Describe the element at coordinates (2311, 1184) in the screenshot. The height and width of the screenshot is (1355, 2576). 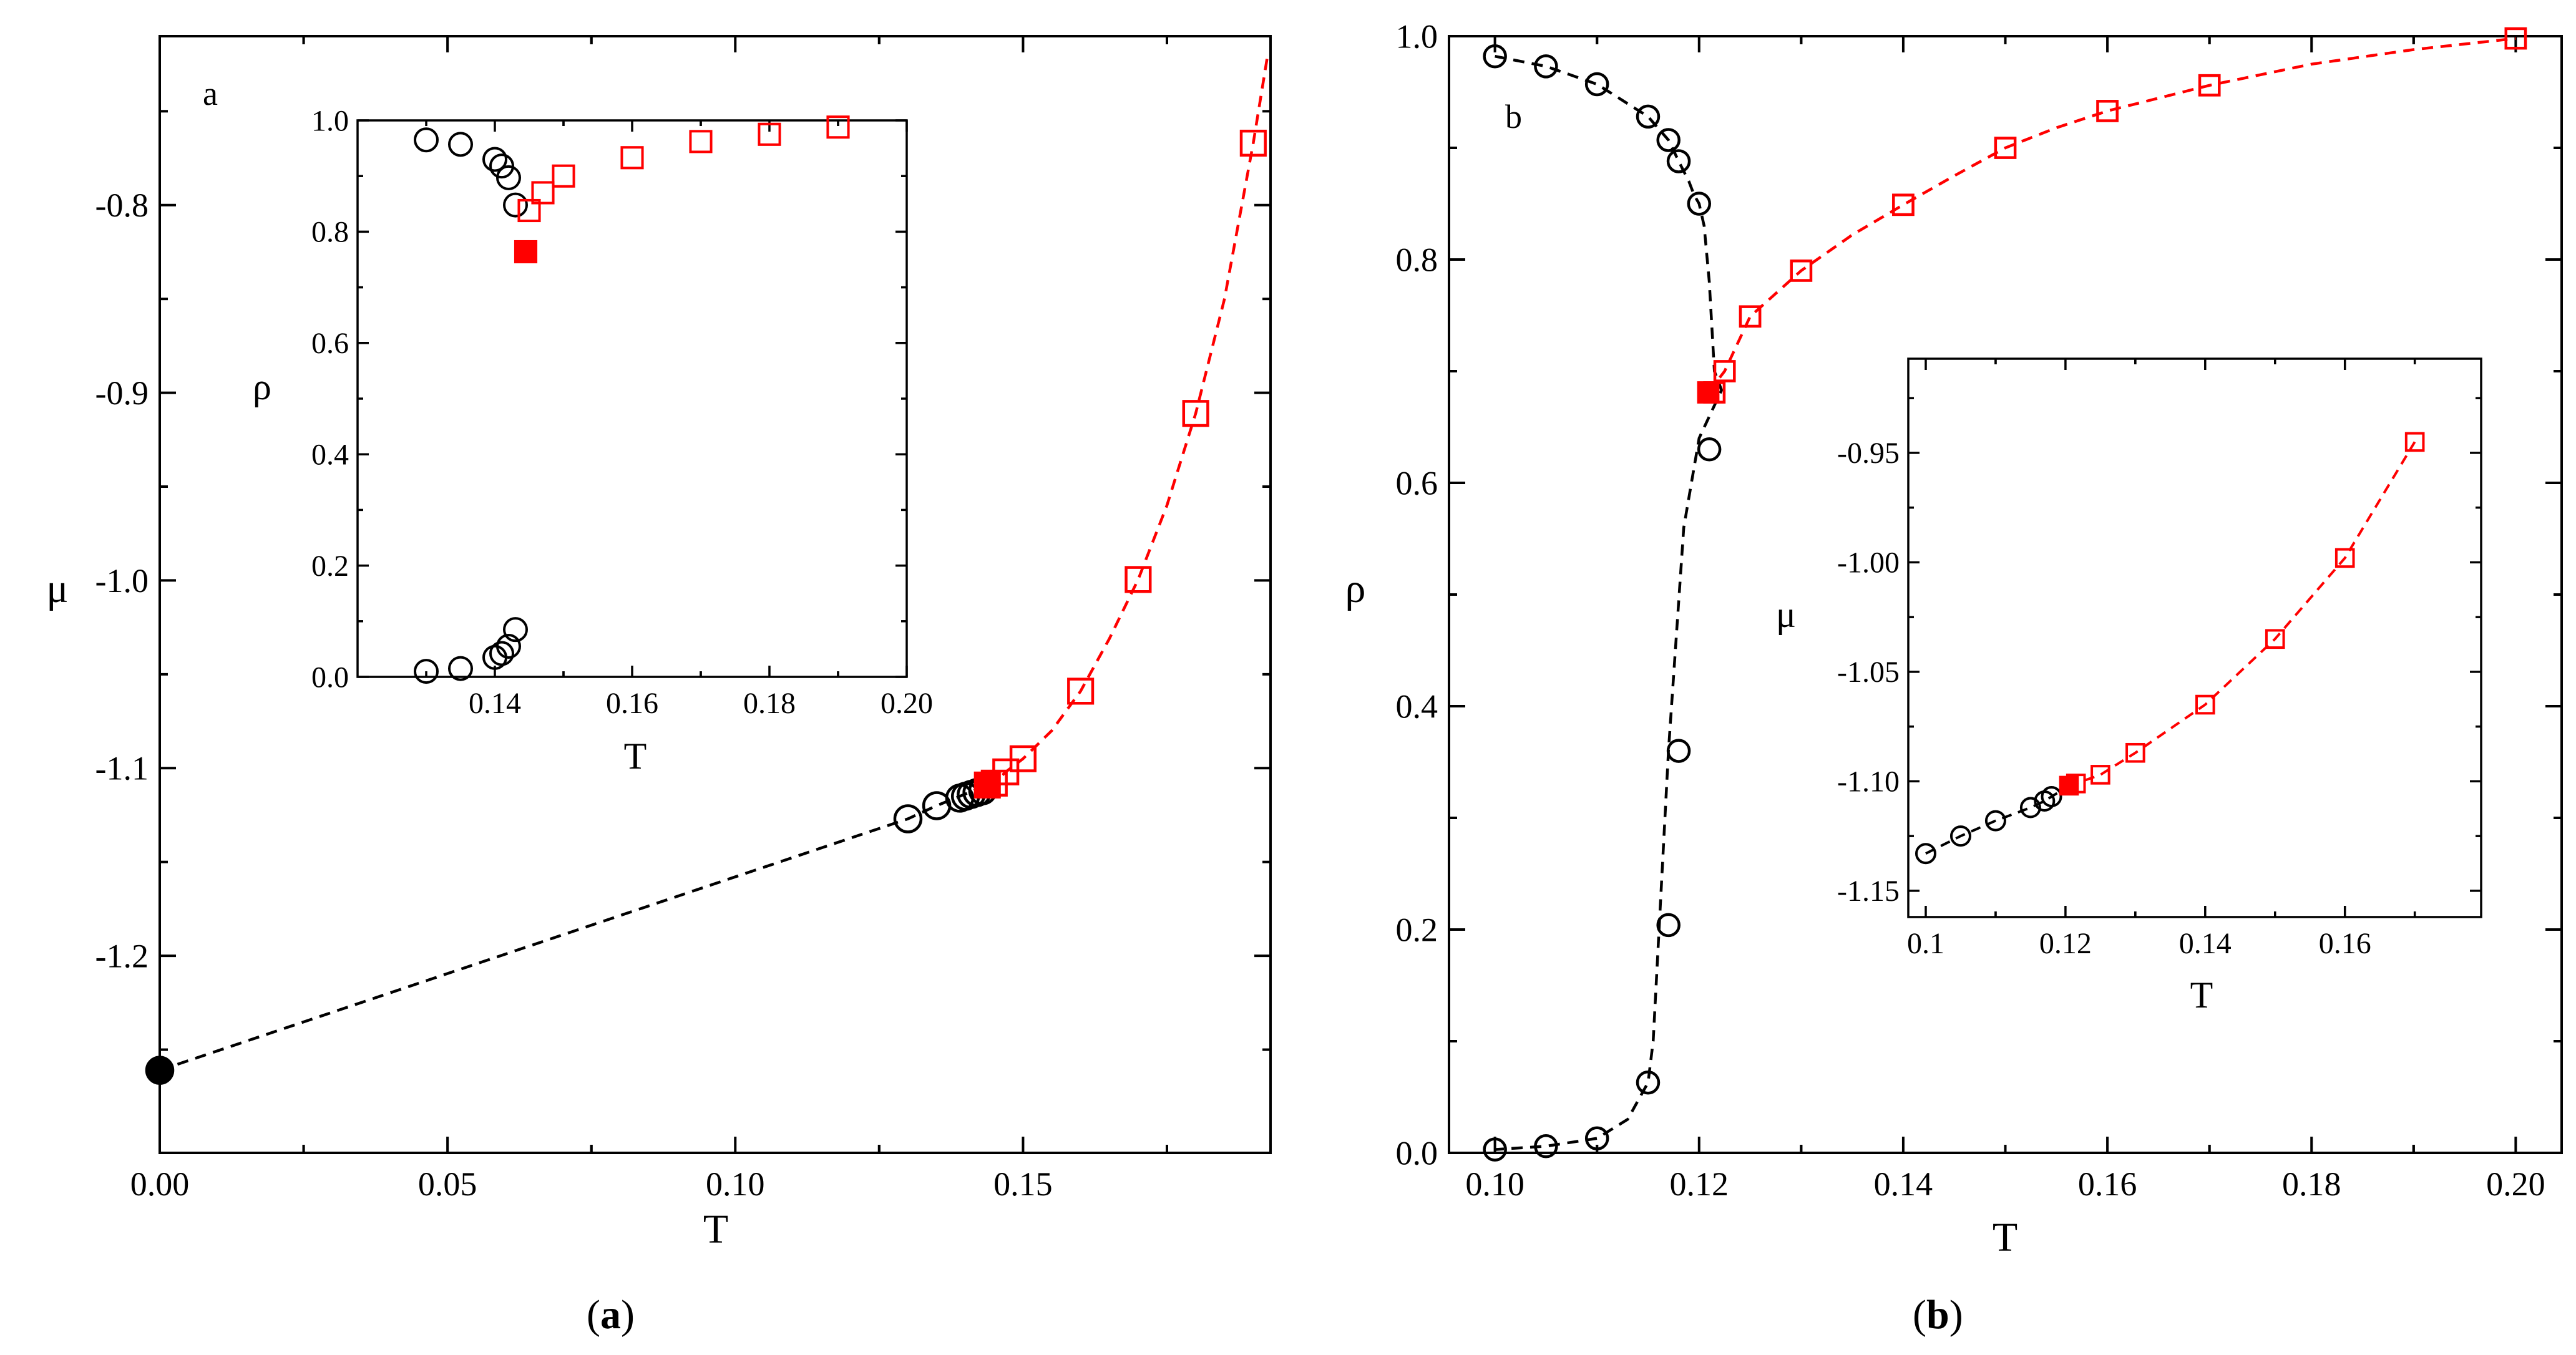
I see `panel-b-x-tick-label: 0.18` at that location.